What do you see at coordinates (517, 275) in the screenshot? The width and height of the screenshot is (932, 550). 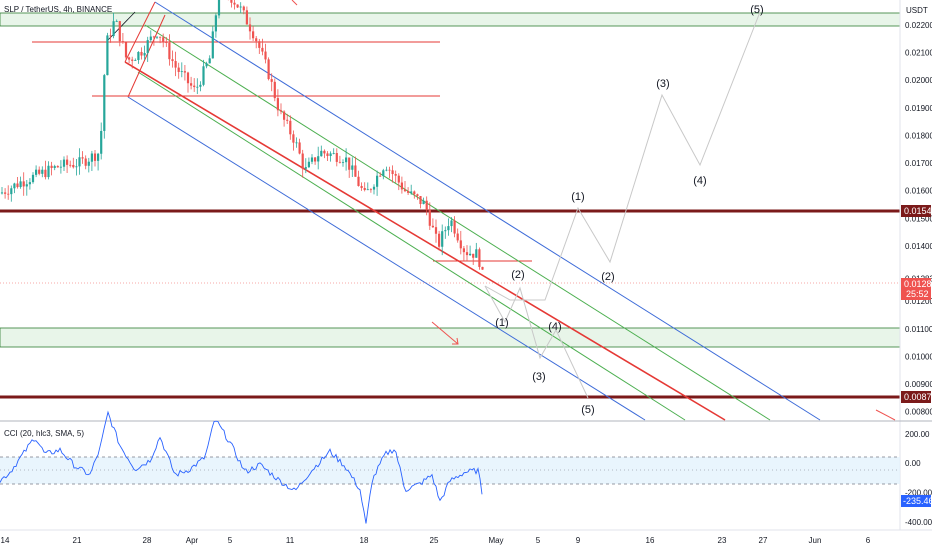 I see `wave-label-bear-2: (2)` at bounding box center [517, 275].